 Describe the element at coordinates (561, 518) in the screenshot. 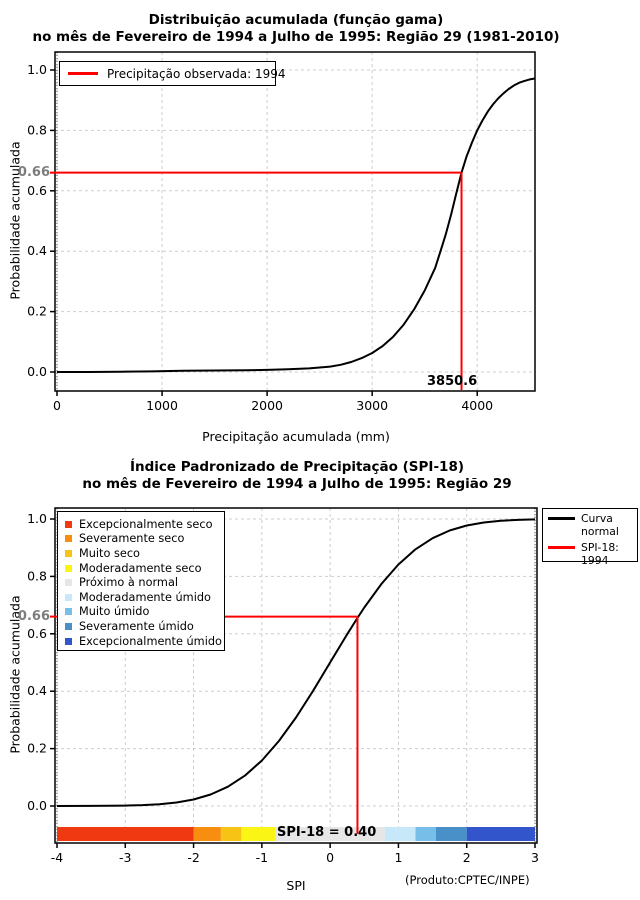

I see `black-line-sample` at that location.